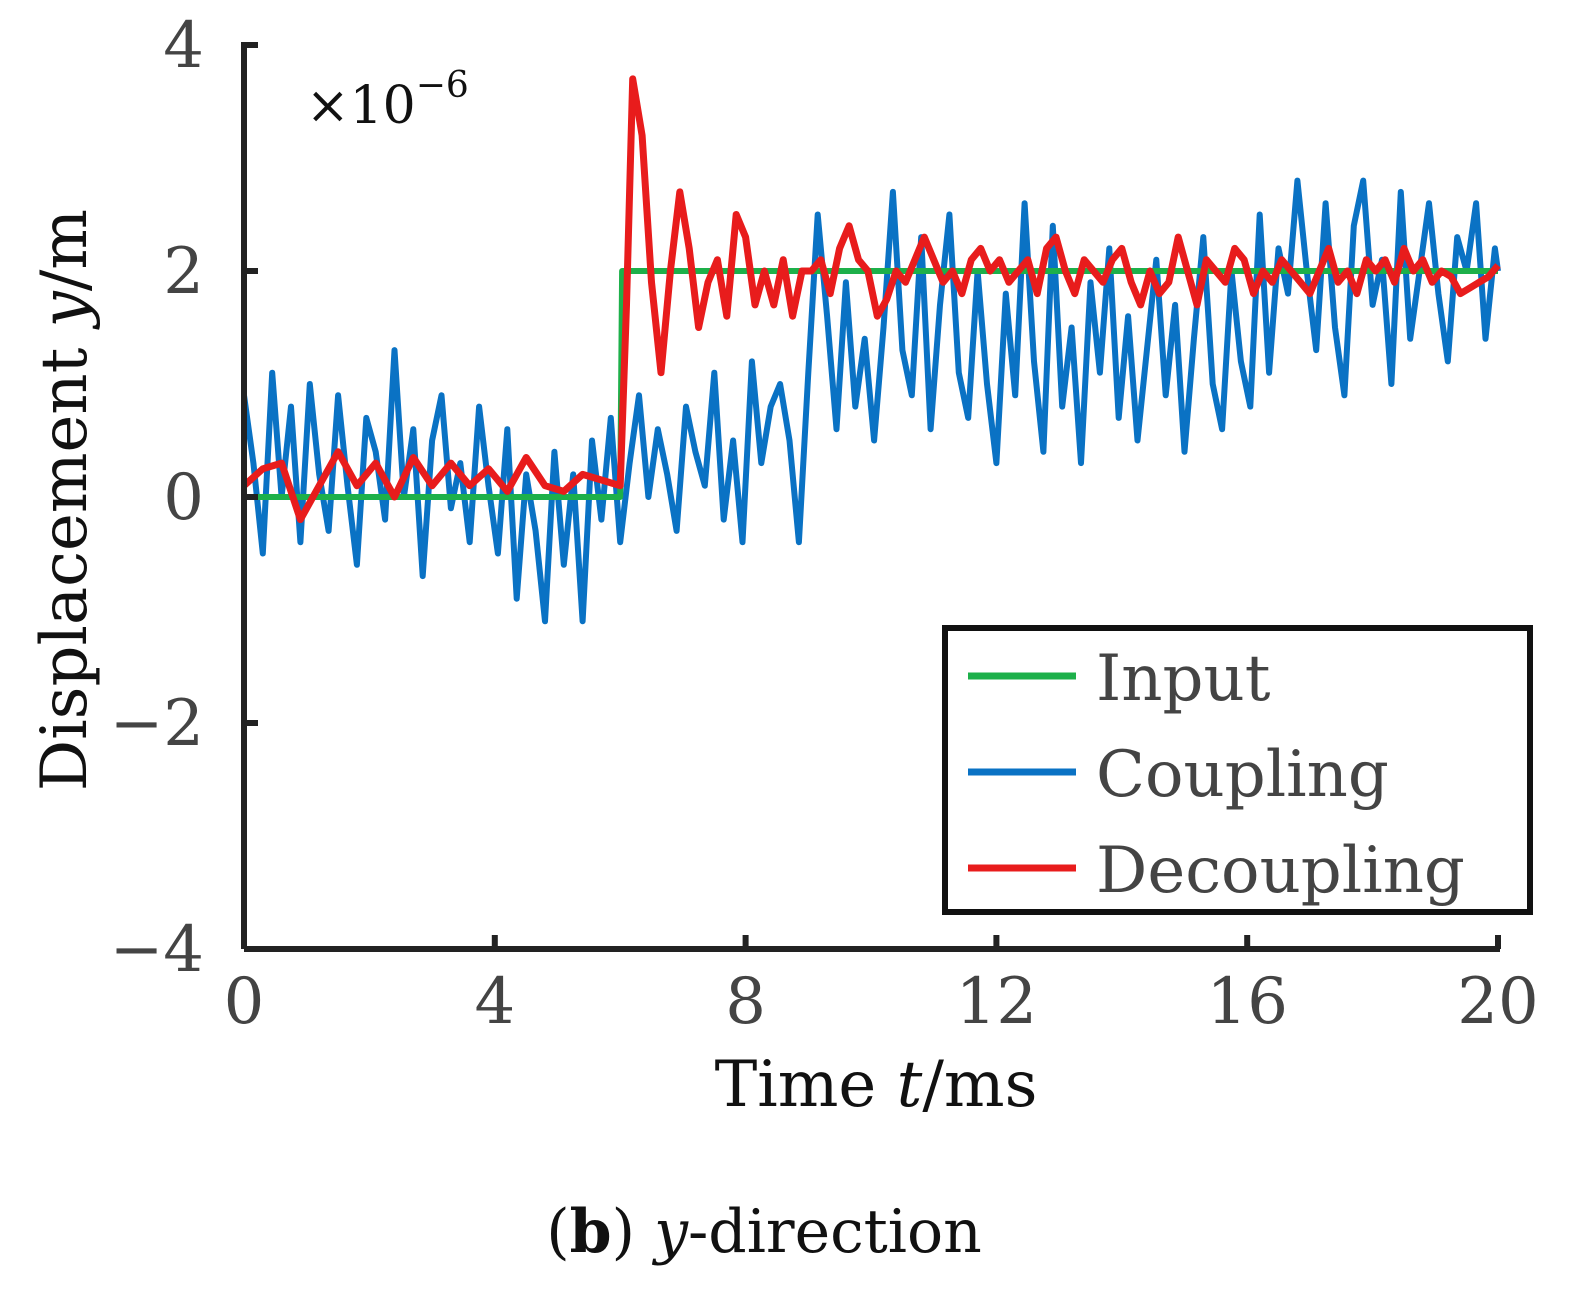 Image resolution: width=1592 pixels, height=1311 pixels. What do you see at coordinates (65, 310) in the screenshot?
I see `y-axis-label-var: y` at bounding box center [65, 310].